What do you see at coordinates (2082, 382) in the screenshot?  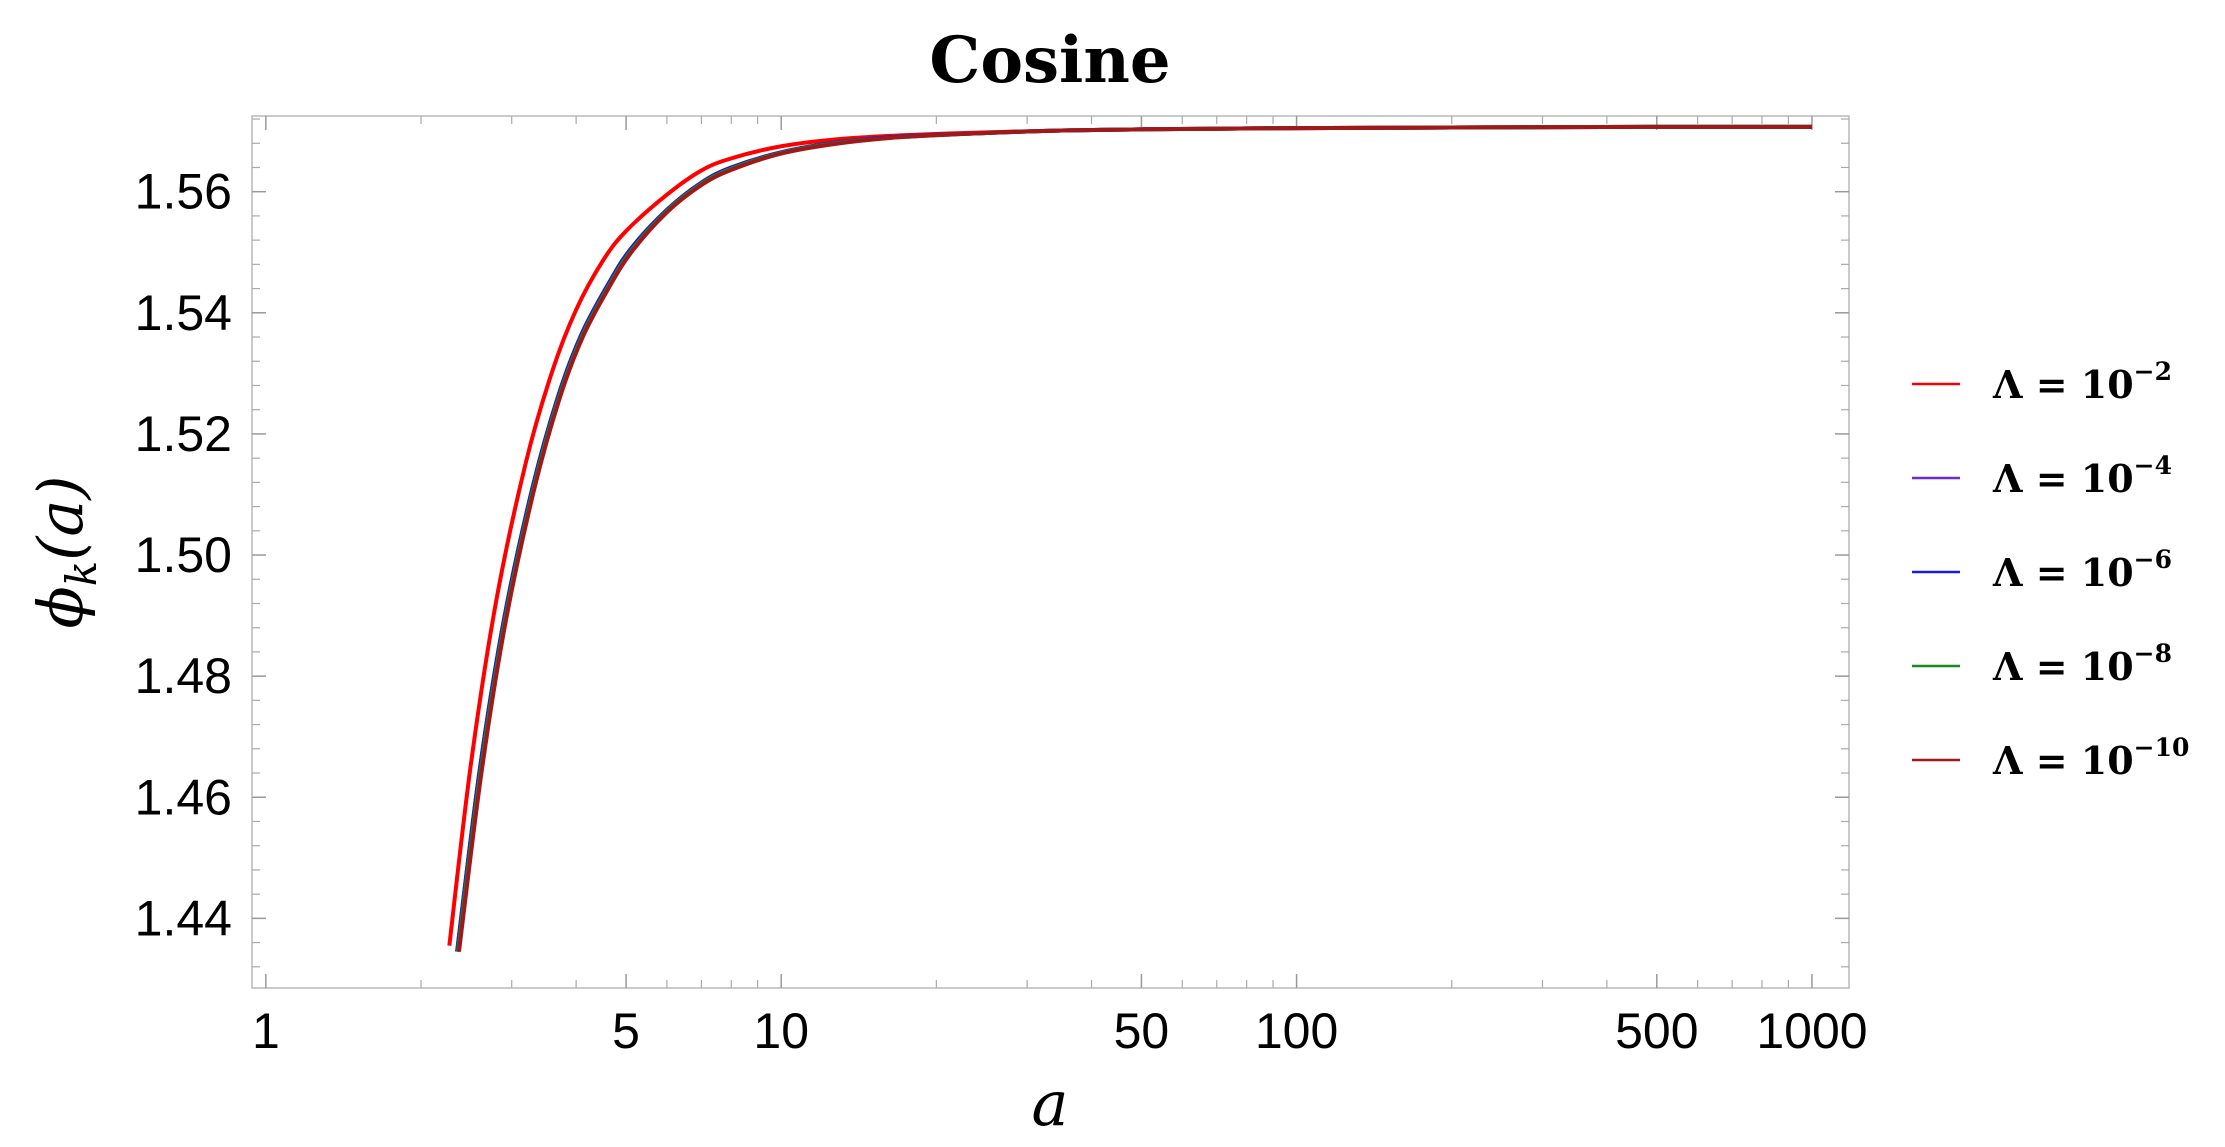 I see `legend-label: Λ = 10−2` at bounding box center [2082, 382].